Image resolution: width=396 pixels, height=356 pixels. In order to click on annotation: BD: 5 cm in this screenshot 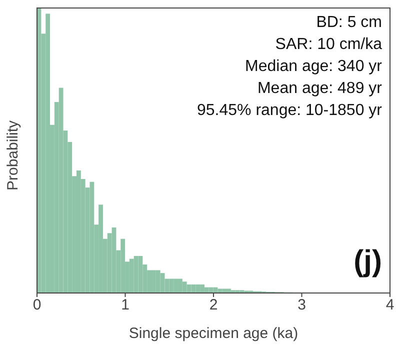, I will do `click(348, 23)`.